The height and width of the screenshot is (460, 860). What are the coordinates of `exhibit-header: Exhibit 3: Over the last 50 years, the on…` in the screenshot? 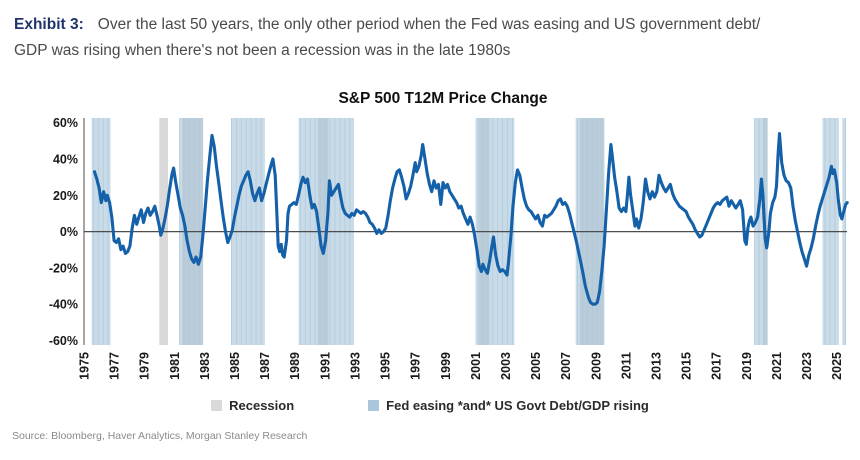 It's located at (430, 38).